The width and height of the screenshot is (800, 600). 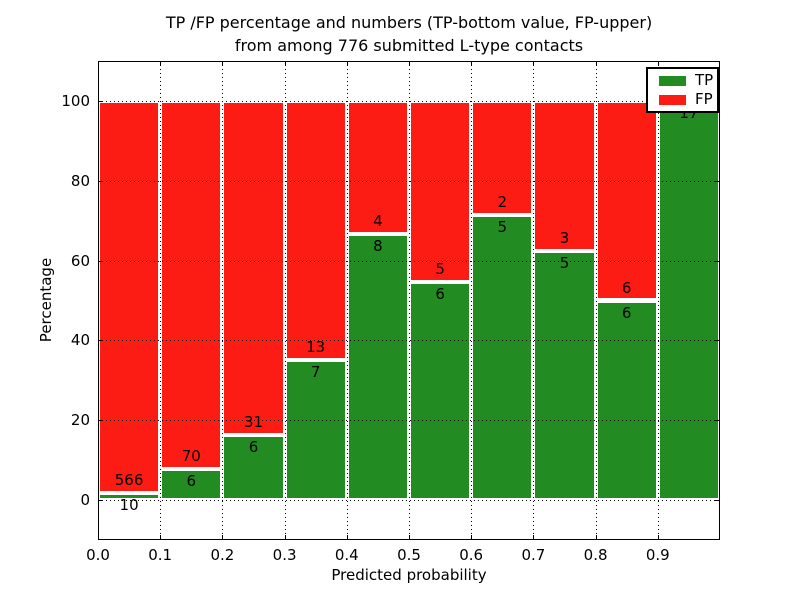 I want to click on tp-legend-label: TP, so click(x=704, y=80).